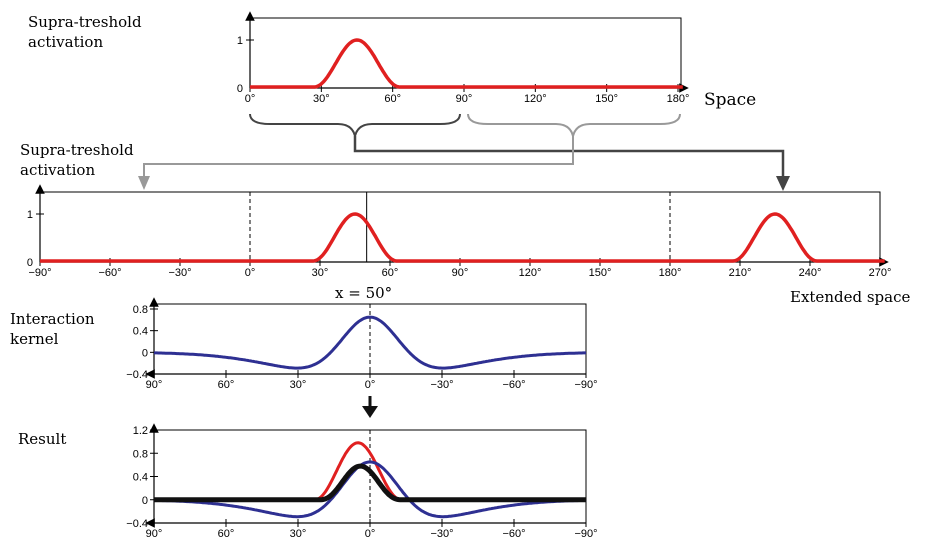  What do you see at coordinates (600, 273) in the screenshot?
I see `panel2-xtick-label: 150°` at bounding box center [600, 273].